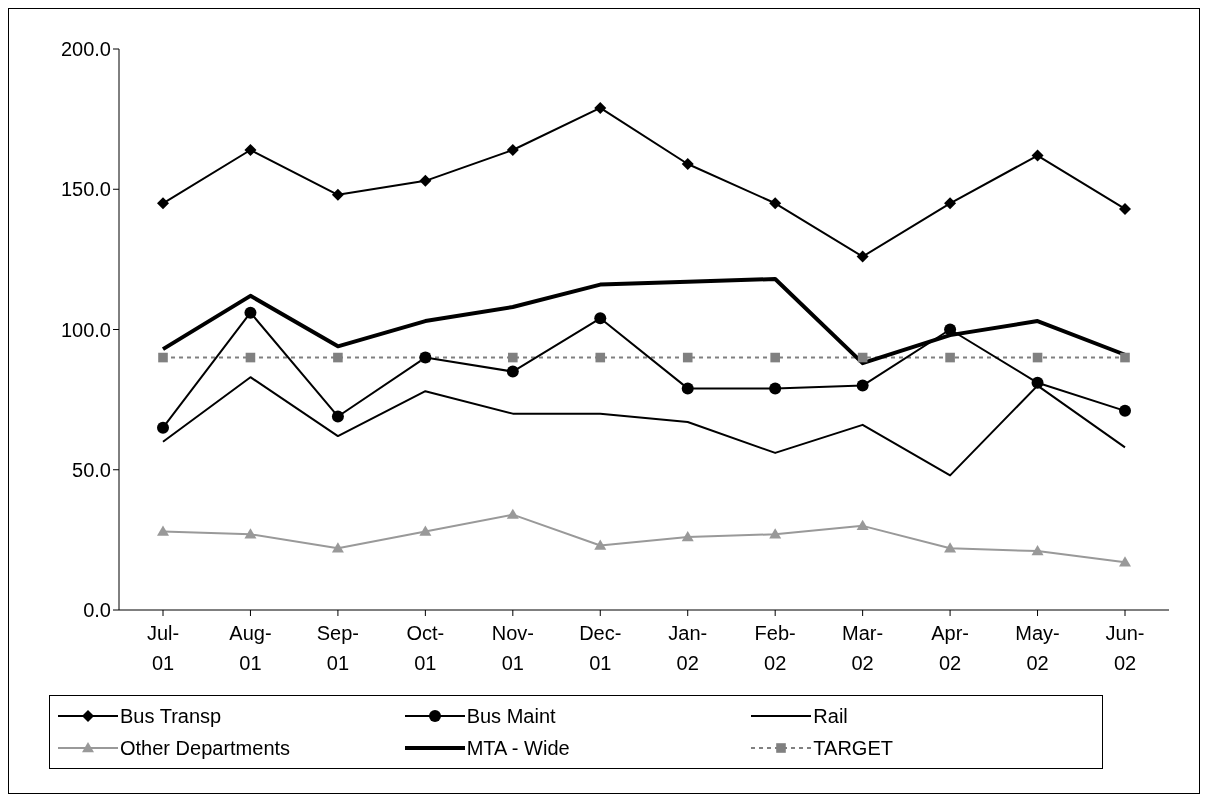  Describe the element at coordinates (950, 648) in the screenshot. I see `x-tick-label: Apr-02` at that location.